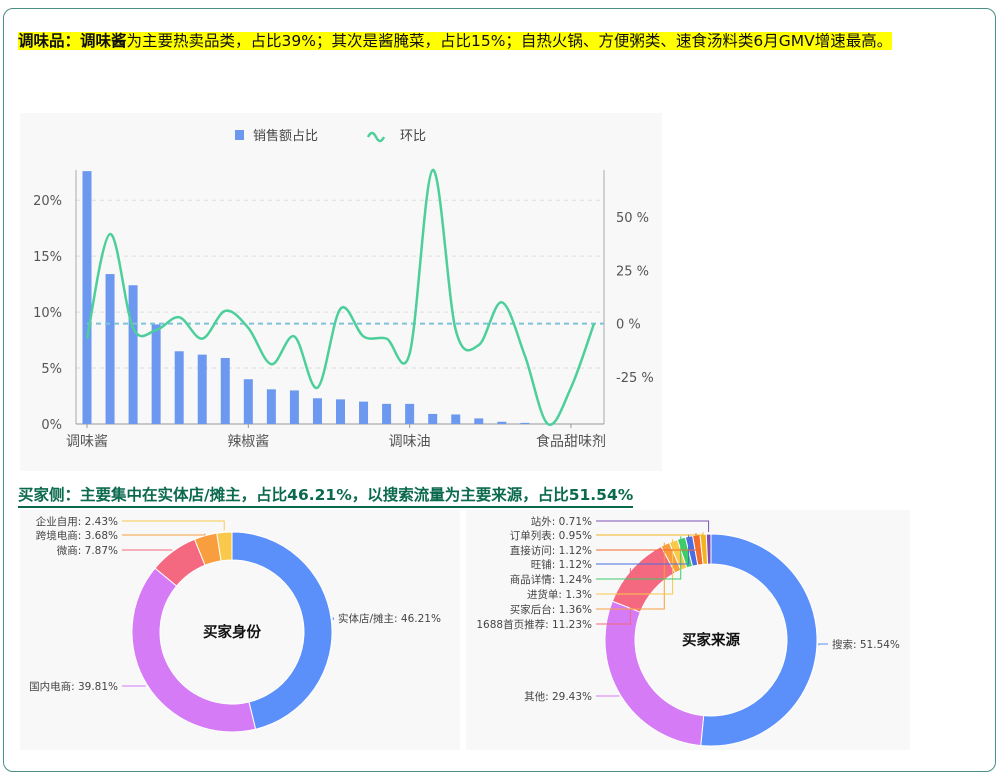 The height and width of the screenshot is (781, 1002). I want to click on y-left-tick: 0%, so click(51, 425).